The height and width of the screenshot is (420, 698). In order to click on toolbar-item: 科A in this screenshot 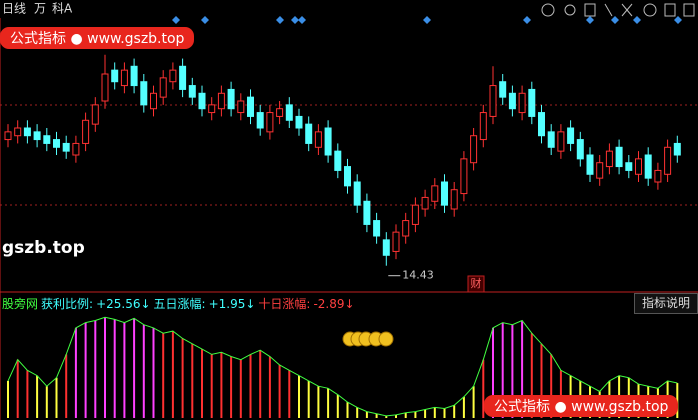, I will do `click(62, 9)`.